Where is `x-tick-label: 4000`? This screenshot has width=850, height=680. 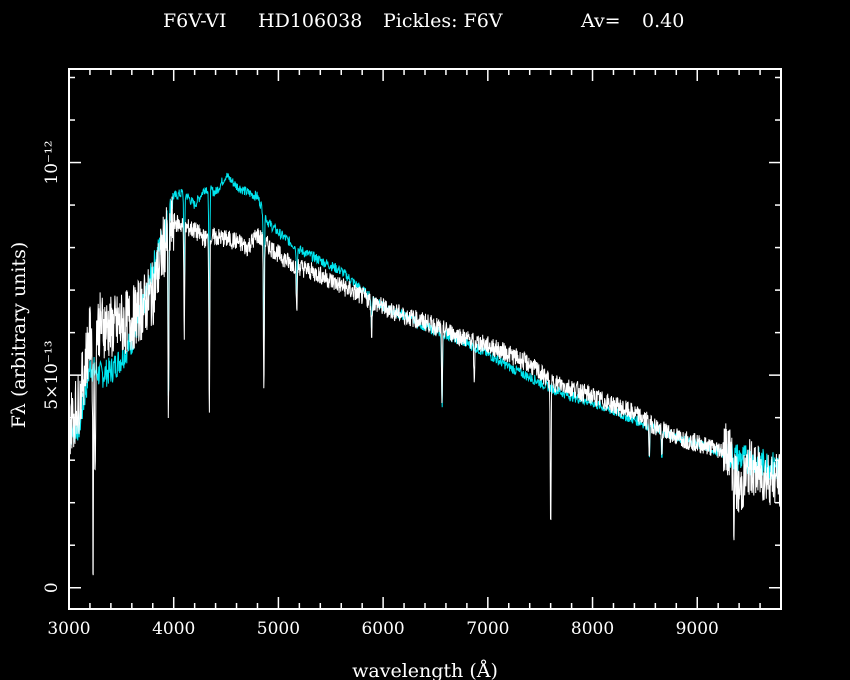
x-tick-label: 4000 is located at coordinates (173, 629).